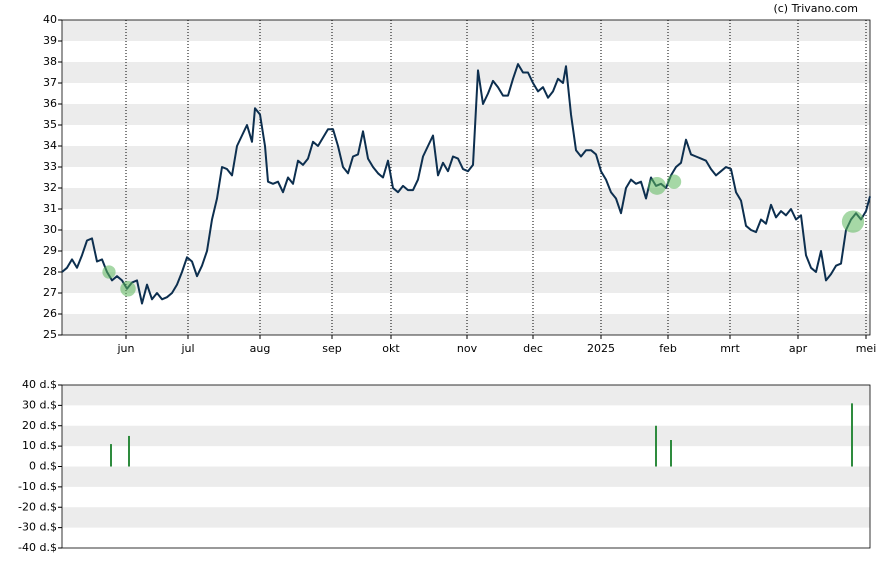 The width and height of the screenshot is (888, 569). I want to click on x-tick-label: feb, so click(668, 348).